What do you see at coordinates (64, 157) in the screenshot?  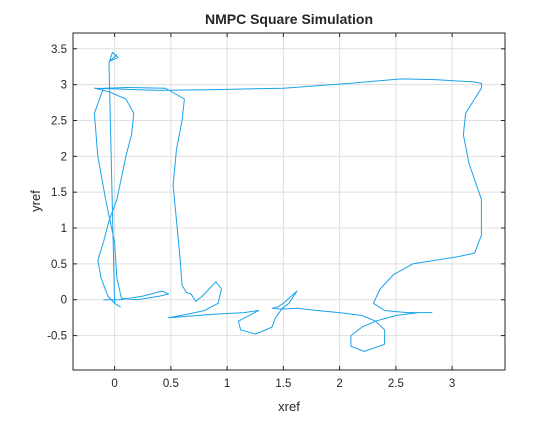 I see `y-tick-label: 2` at bounding box center [64, 157].